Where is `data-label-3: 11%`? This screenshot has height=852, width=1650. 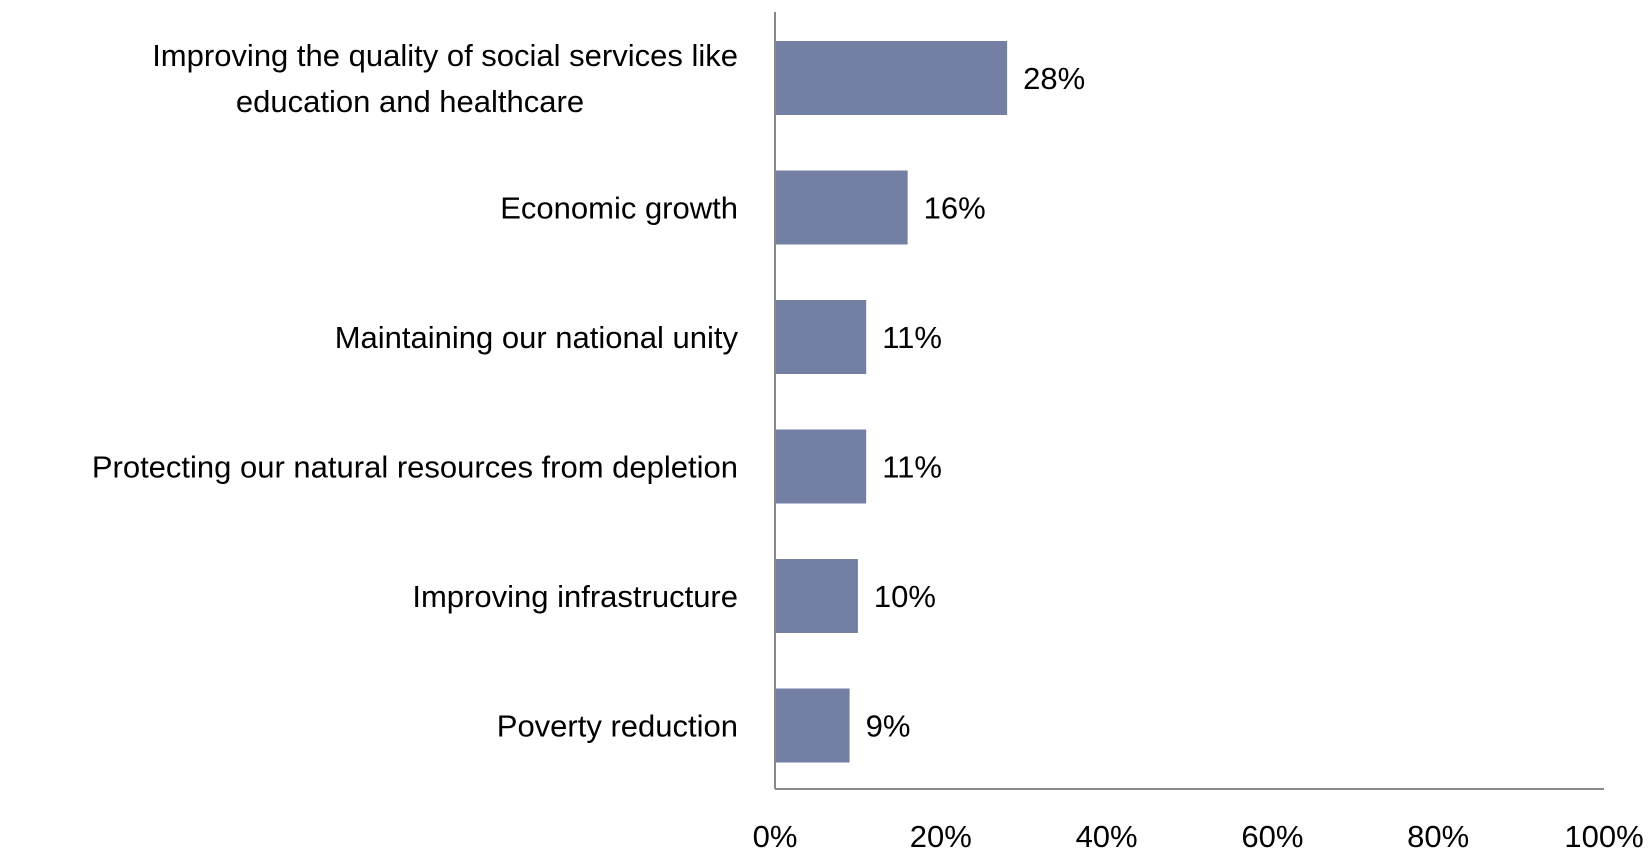
data-label-3: 11% is located at coordinates (912, 467).